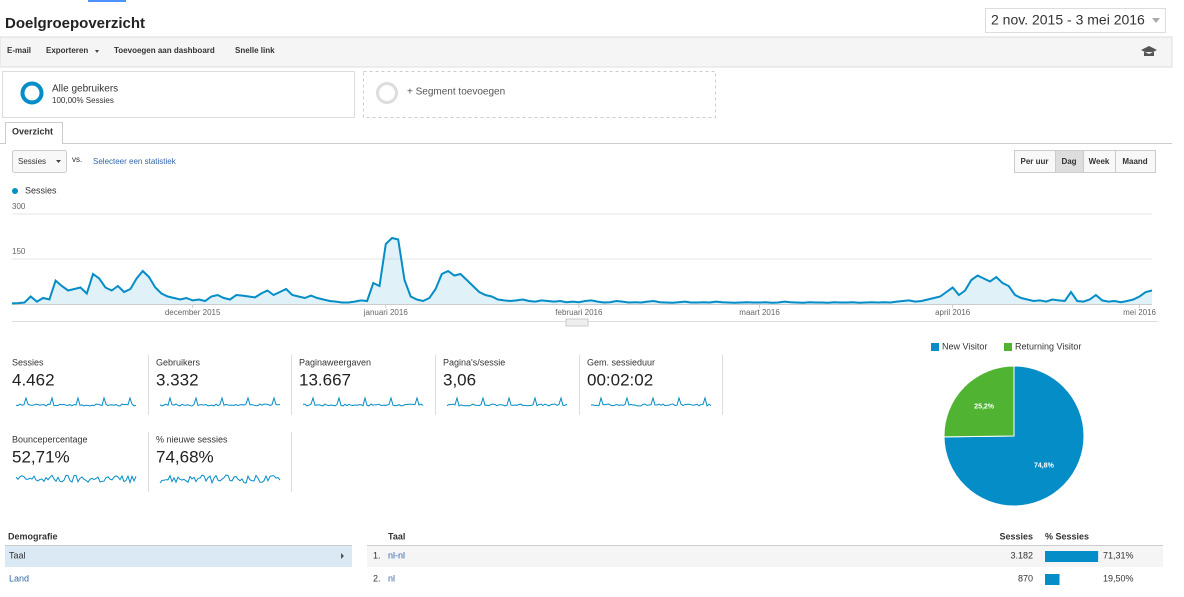 The image size is (1184, 597). I want to click on demografie-title: Demografie, so click(33, 536).